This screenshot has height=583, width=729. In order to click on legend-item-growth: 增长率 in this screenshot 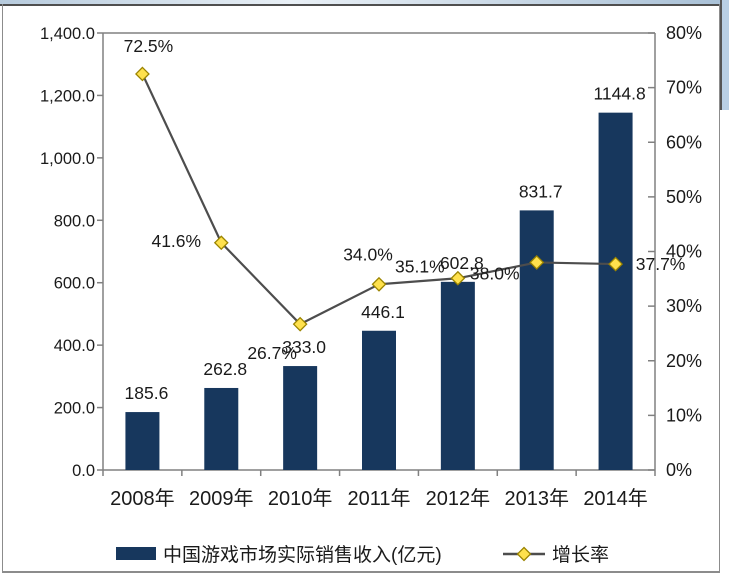, I will do `click(556, 553)`.